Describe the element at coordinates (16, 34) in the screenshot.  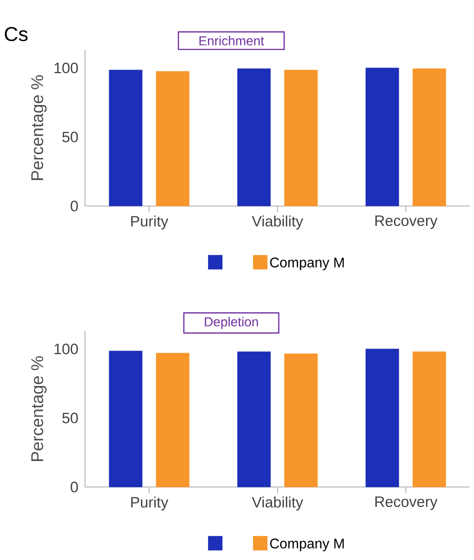
I see `text: Cs` at that location.